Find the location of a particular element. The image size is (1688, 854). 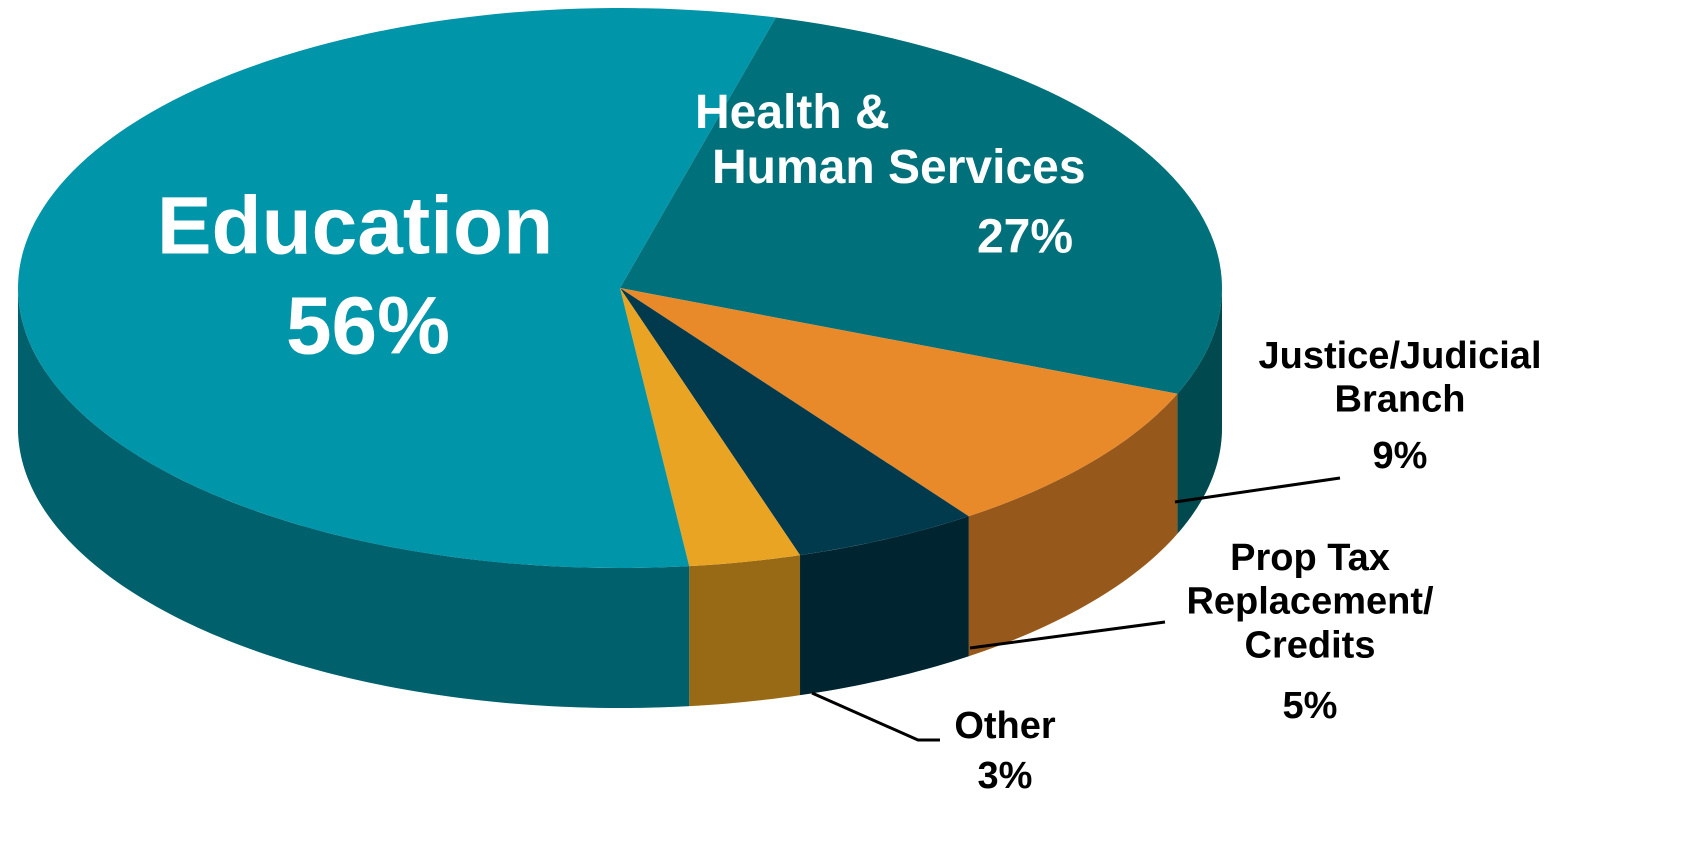

value-label: 3% is located at coordinates (1005, 776).